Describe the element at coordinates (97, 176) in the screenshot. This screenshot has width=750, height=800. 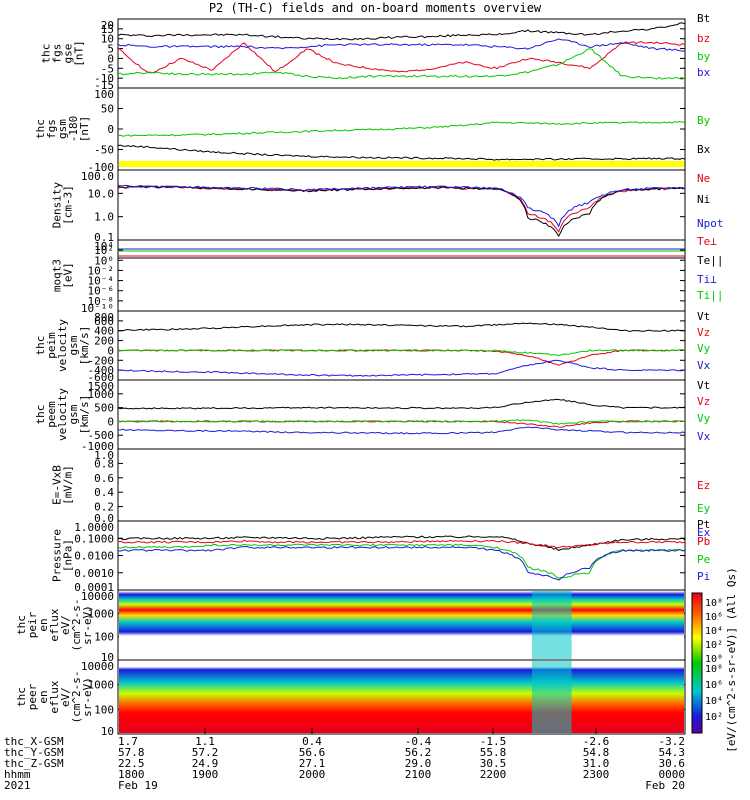
I see `ytick-label: 100.0` at that location.